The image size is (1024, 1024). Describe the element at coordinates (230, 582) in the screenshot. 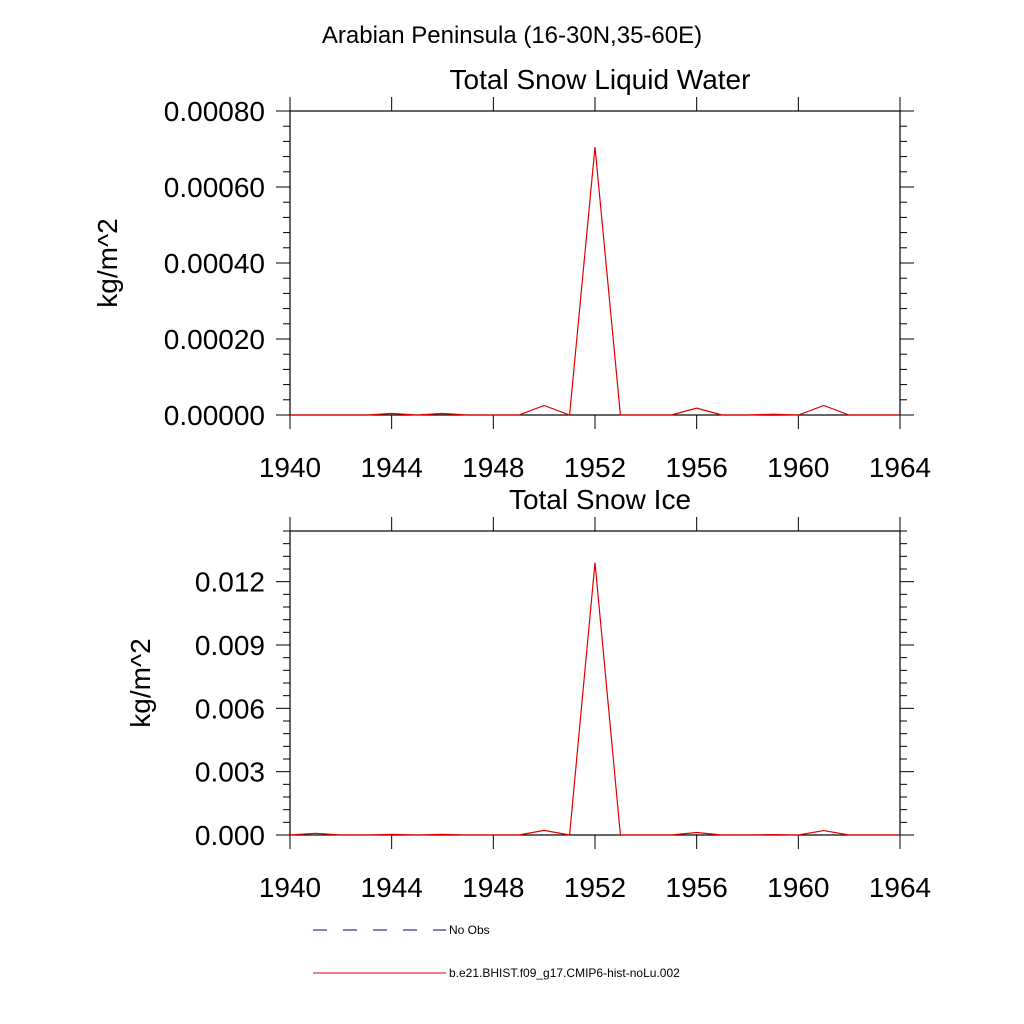

I see `y-tick-label: 0.012` at that location.